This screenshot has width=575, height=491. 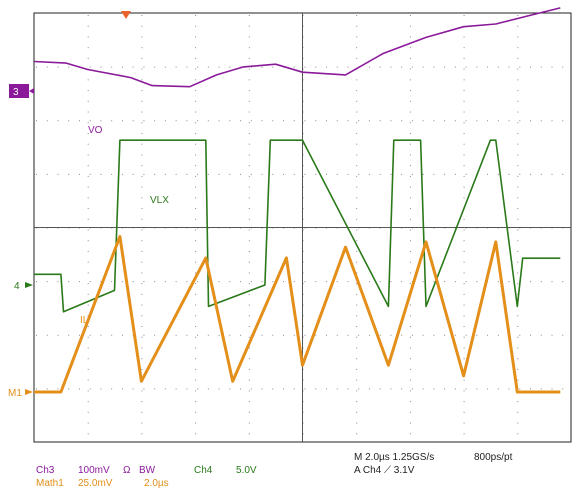 I want to click on ch4-marker: 4, so click(x=23, y=286).